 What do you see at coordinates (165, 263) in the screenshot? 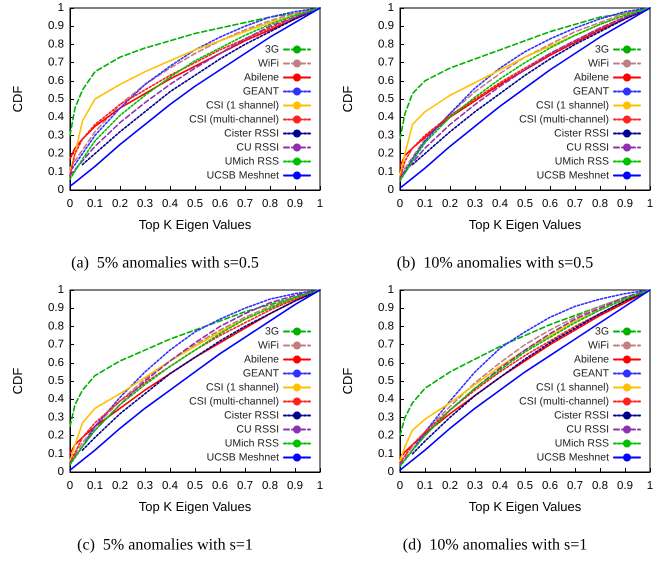
I see `text: (a) 5% anomalies with s=0.5` at bounding box center [165, 263].